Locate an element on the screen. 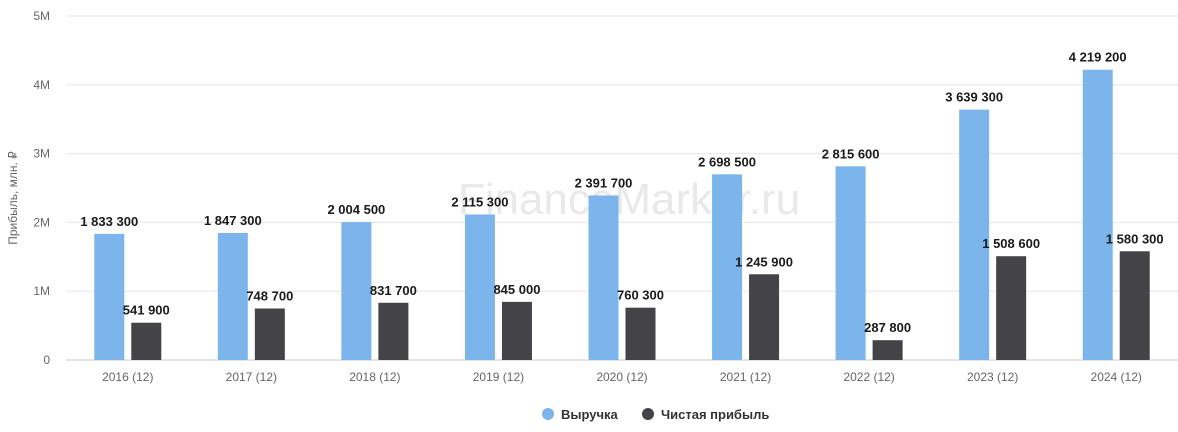  x-tick-label: 2018 (12) is located at coordinates (374, 377).